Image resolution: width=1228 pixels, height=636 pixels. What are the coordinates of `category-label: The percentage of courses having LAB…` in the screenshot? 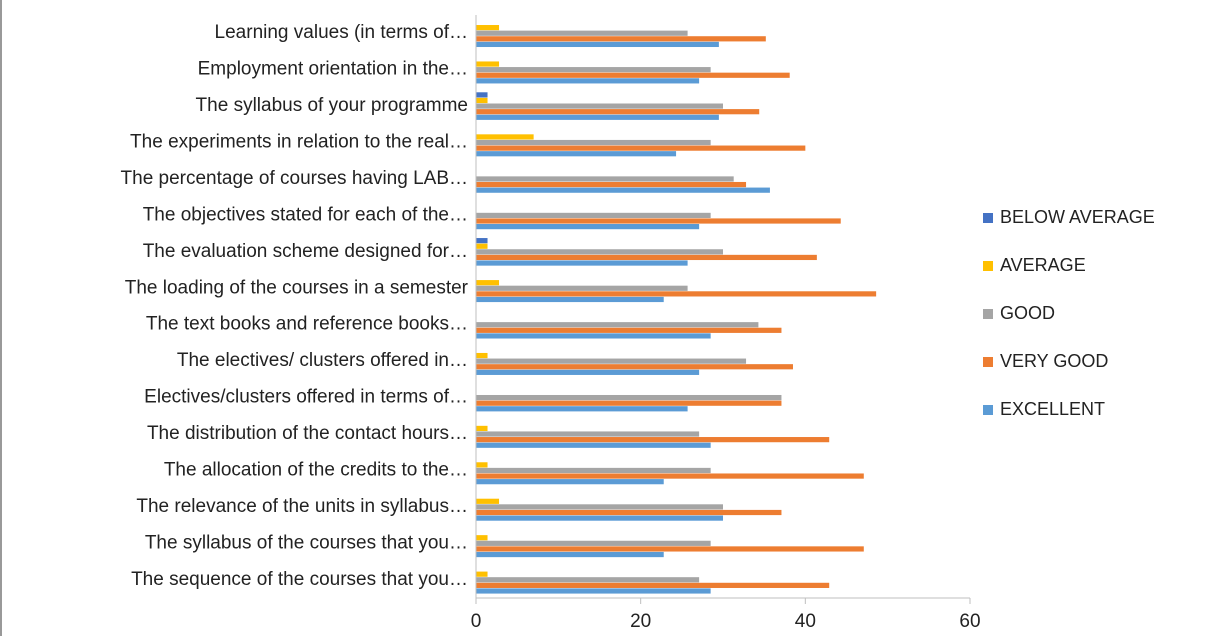 It's located at (294, 178).